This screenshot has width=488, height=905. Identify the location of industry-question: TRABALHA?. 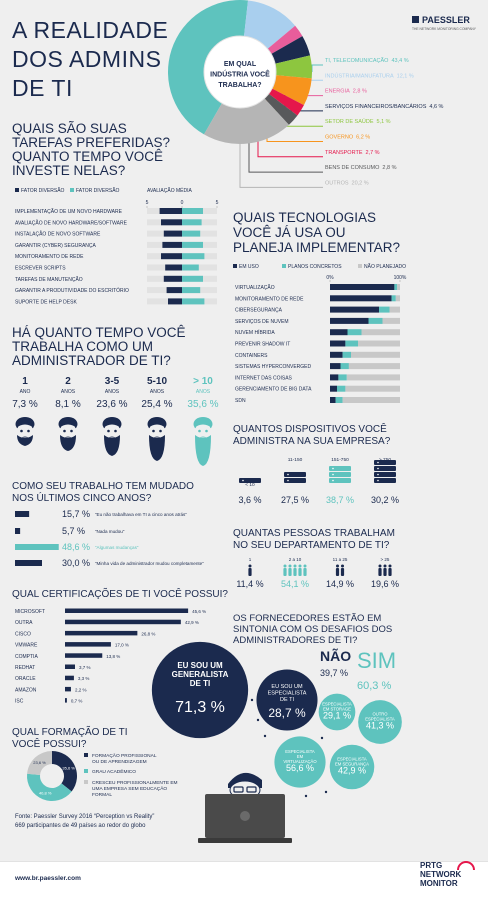
(239, 85).